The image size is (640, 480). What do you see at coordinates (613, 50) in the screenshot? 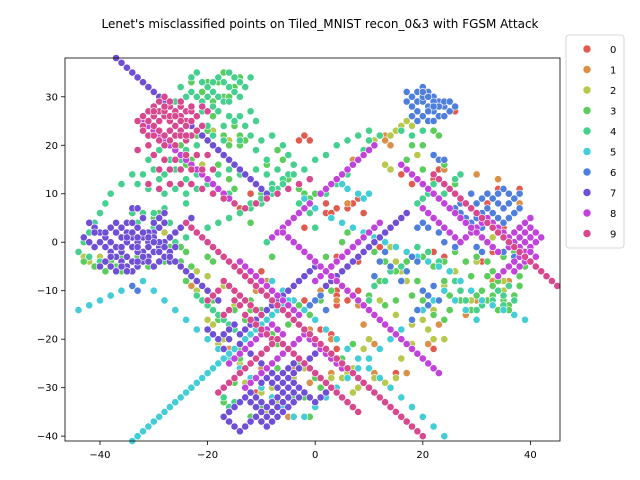
I see `legend-label-0: 0` at bounding box center [613, 50].